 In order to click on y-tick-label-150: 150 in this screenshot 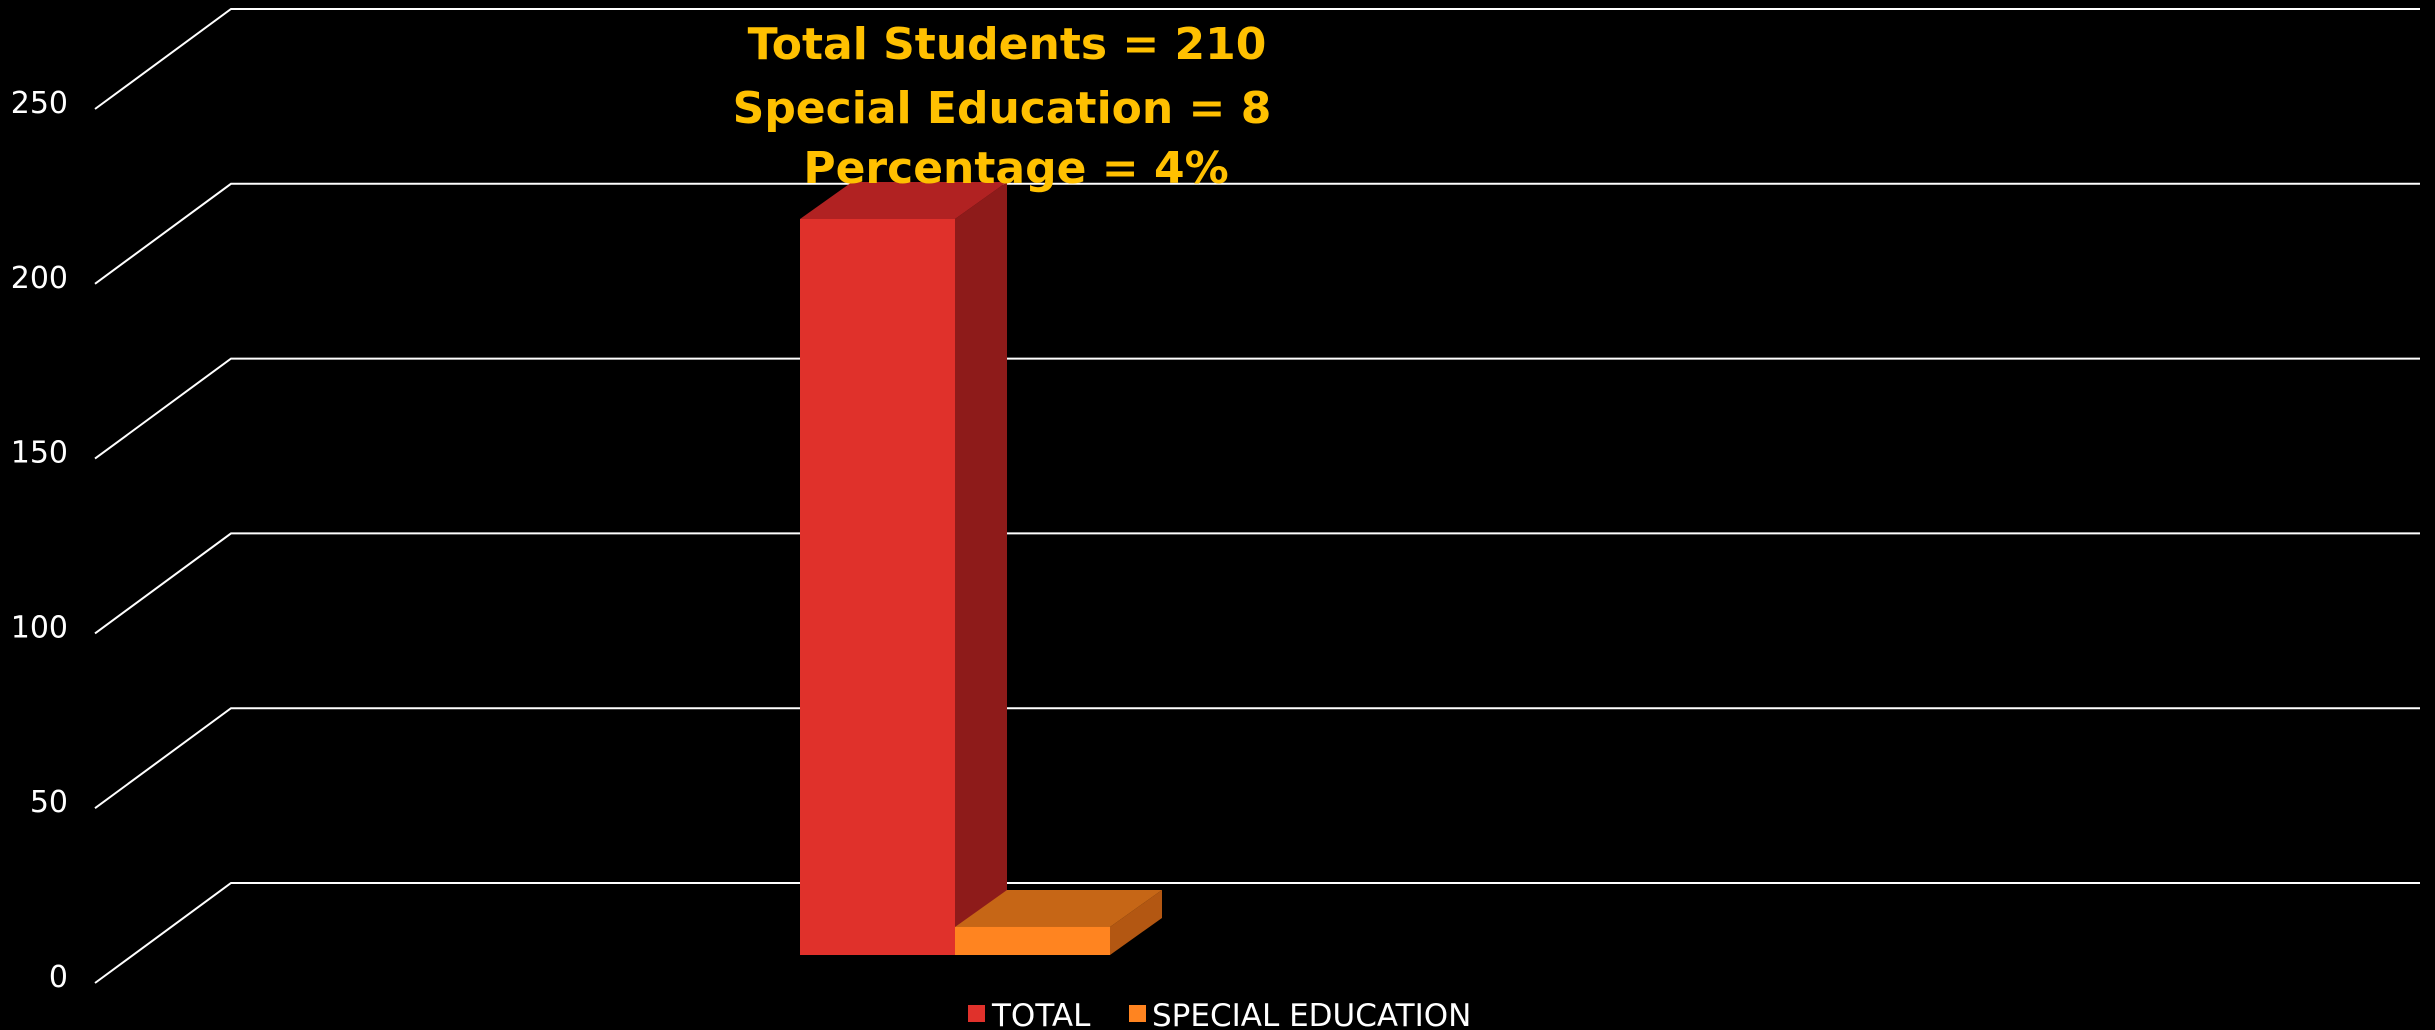, I will do `click(39, 453)`.